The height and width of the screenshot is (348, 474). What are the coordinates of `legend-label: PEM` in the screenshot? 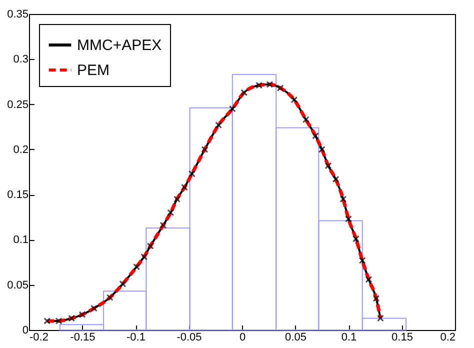 It's located at (93, 70).